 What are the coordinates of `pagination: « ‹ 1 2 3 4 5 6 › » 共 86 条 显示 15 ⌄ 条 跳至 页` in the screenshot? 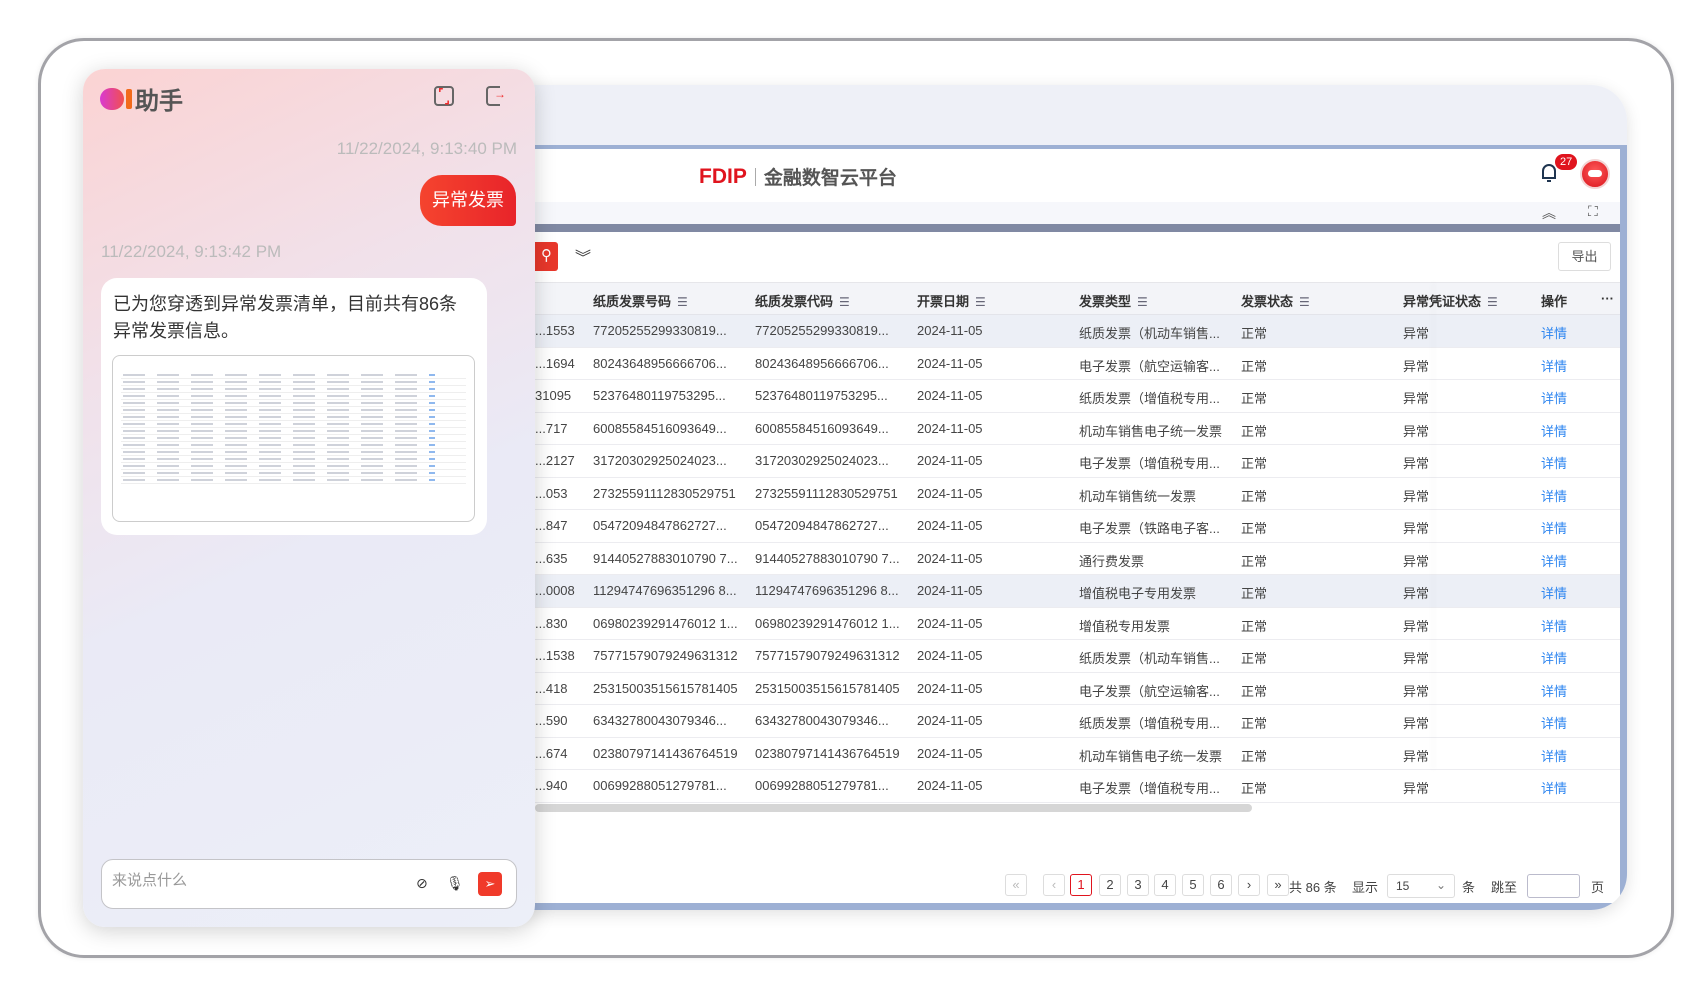 It's located at (1030, 886).